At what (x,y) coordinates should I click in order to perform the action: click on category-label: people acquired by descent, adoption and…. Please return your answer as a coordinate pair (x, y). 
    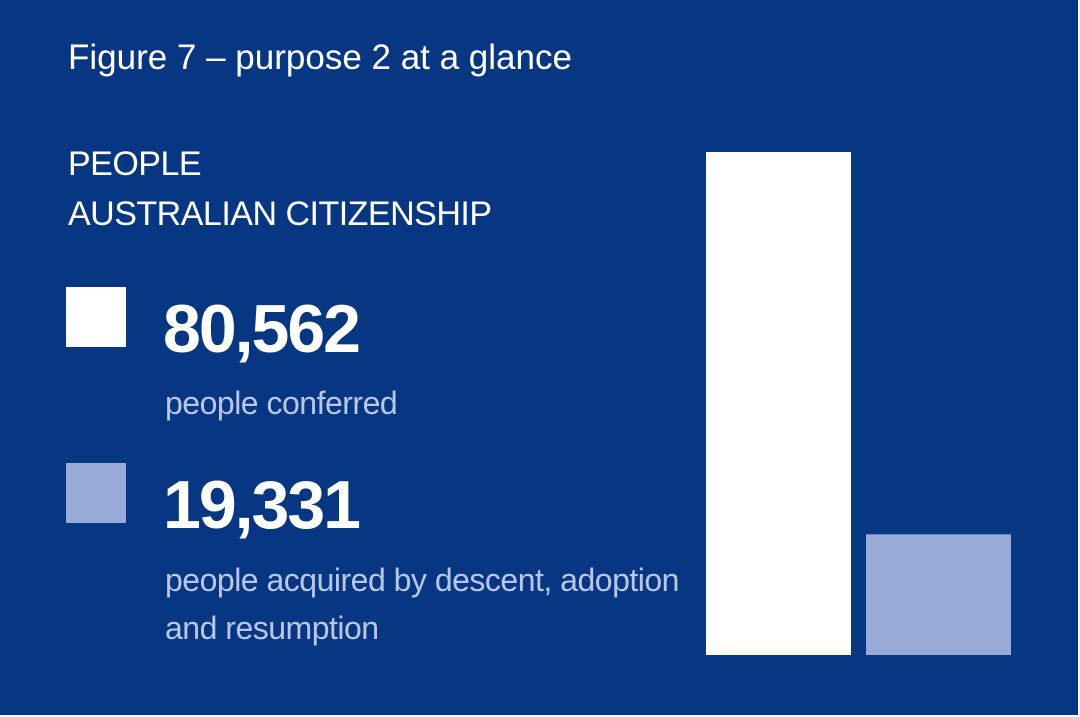
    Looking at the image, I should click on (422, 604).